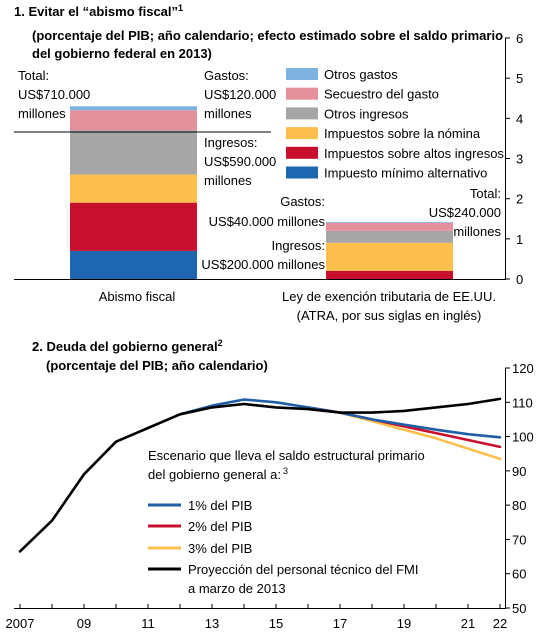  What do you see at coordinates (366, 113) in the screenshot?
I see `legend-label: Otros ingresos` at bounding box center [366, 113].